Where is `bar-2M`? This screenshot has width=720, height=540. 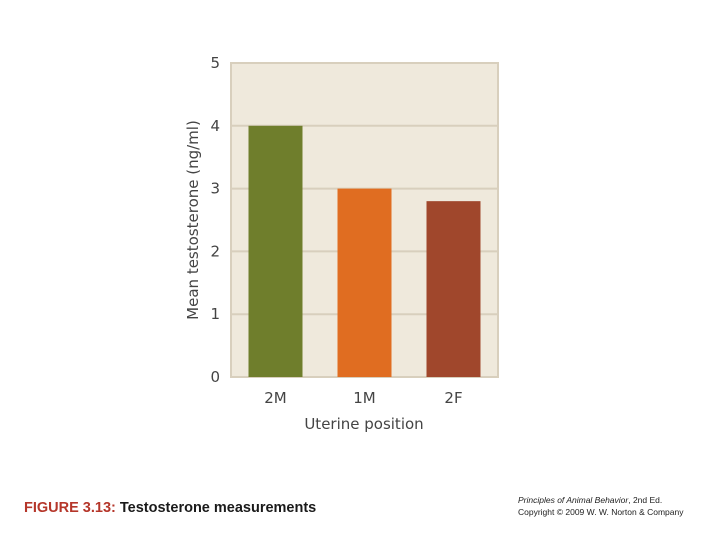 bar-2M is located at coordinates (275, 251).